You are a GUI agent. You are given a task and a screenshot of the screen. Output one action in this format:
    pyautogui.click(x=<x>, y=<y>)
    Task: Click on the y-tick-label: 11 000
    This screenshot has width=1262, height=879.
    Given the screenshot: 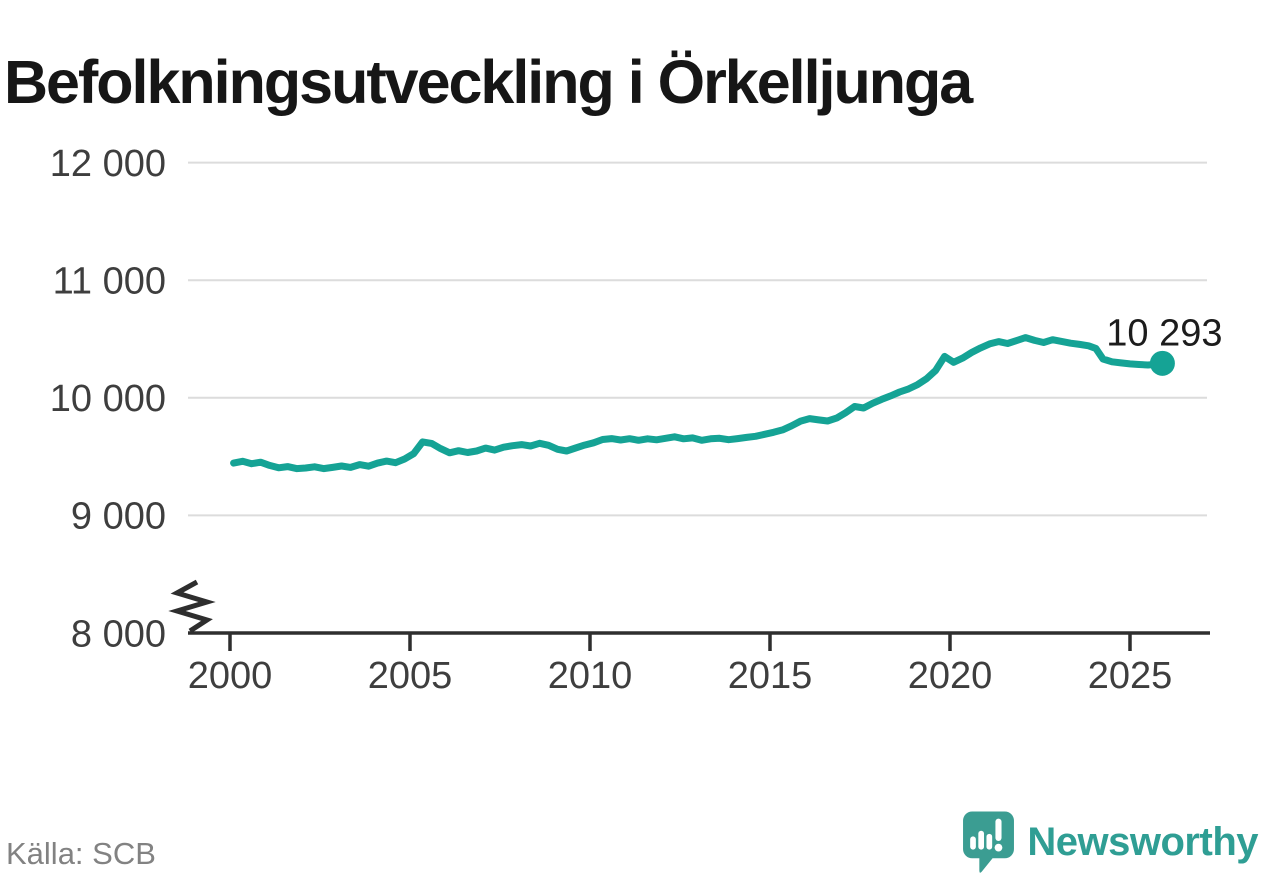 What is the action you would take?
    pyautogui.click(x=109, y=282)
    